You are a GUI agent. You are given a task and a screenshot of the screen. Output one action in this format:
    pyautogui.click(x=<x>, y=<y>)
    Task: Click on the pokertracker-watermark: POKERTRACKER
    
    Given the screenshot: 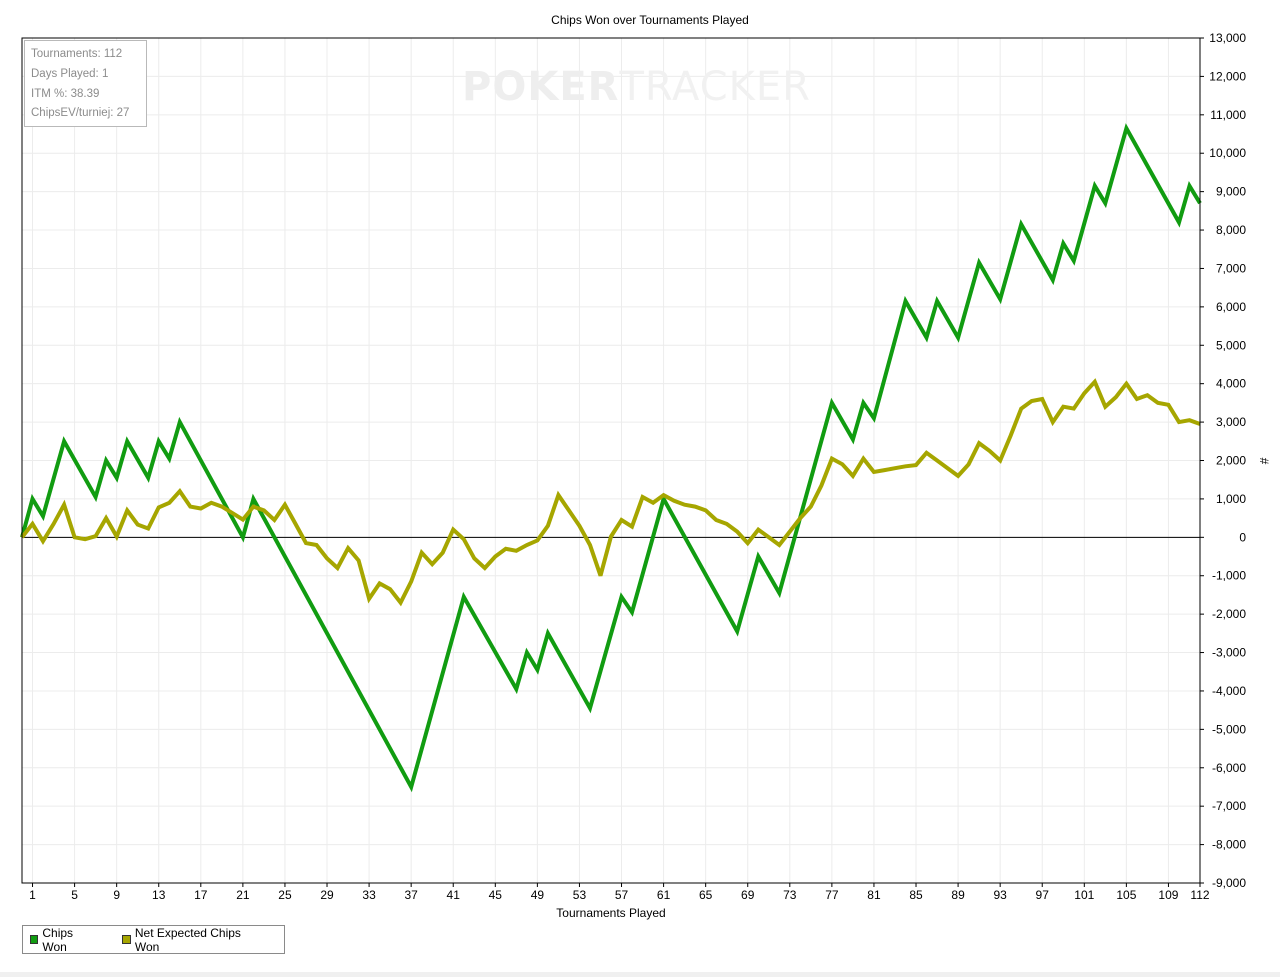 What is the action you would take?
    pyautogui.click(x=636, y=87)
    